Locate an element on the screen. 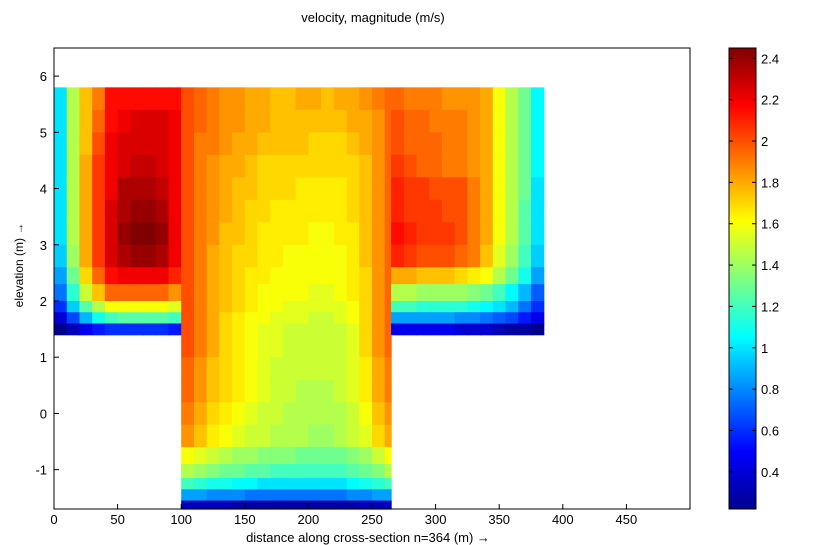  y-axis-label: elevation (m) → is located at coordinates (19, 265).